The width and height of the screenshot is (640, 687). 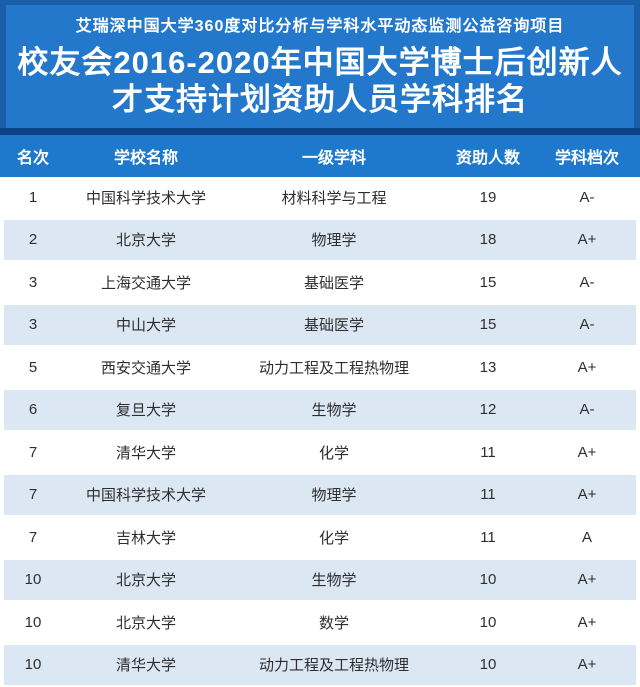 What do you see at coordinates (487, 158) in the screenshot?
I see `column-header-funded-count: 资助人数` at bounding box center [487, 158].